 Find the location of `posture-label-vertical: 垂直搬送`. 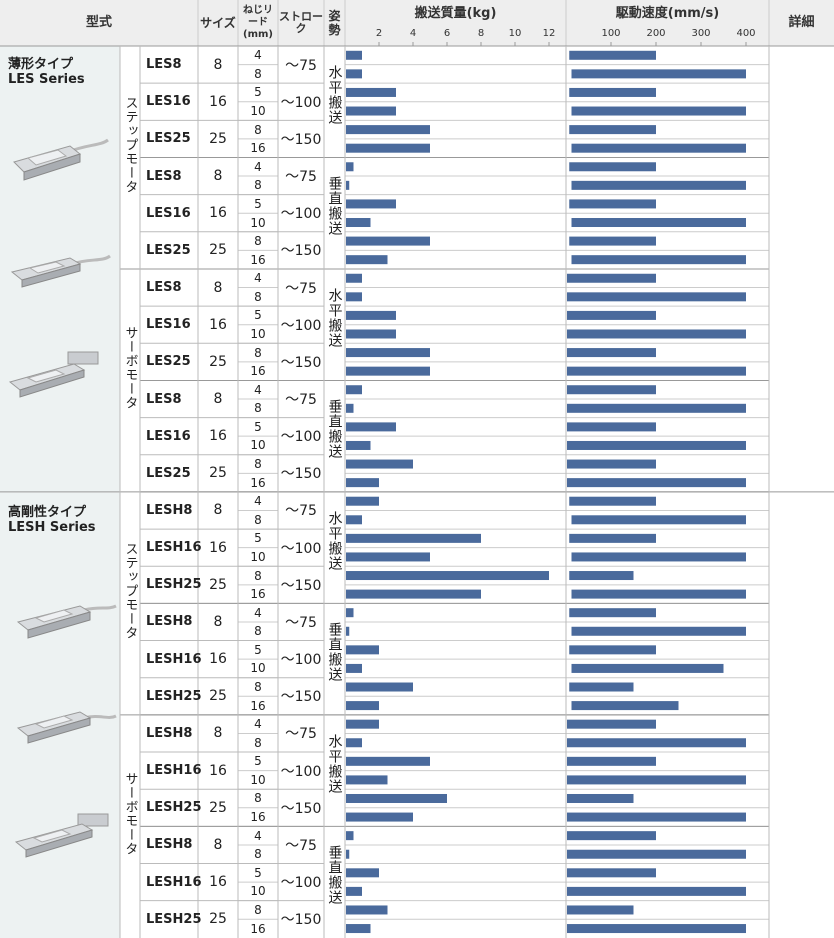

posture-label-vertical: 垂直搬送 is located at coordinates (334, 875).